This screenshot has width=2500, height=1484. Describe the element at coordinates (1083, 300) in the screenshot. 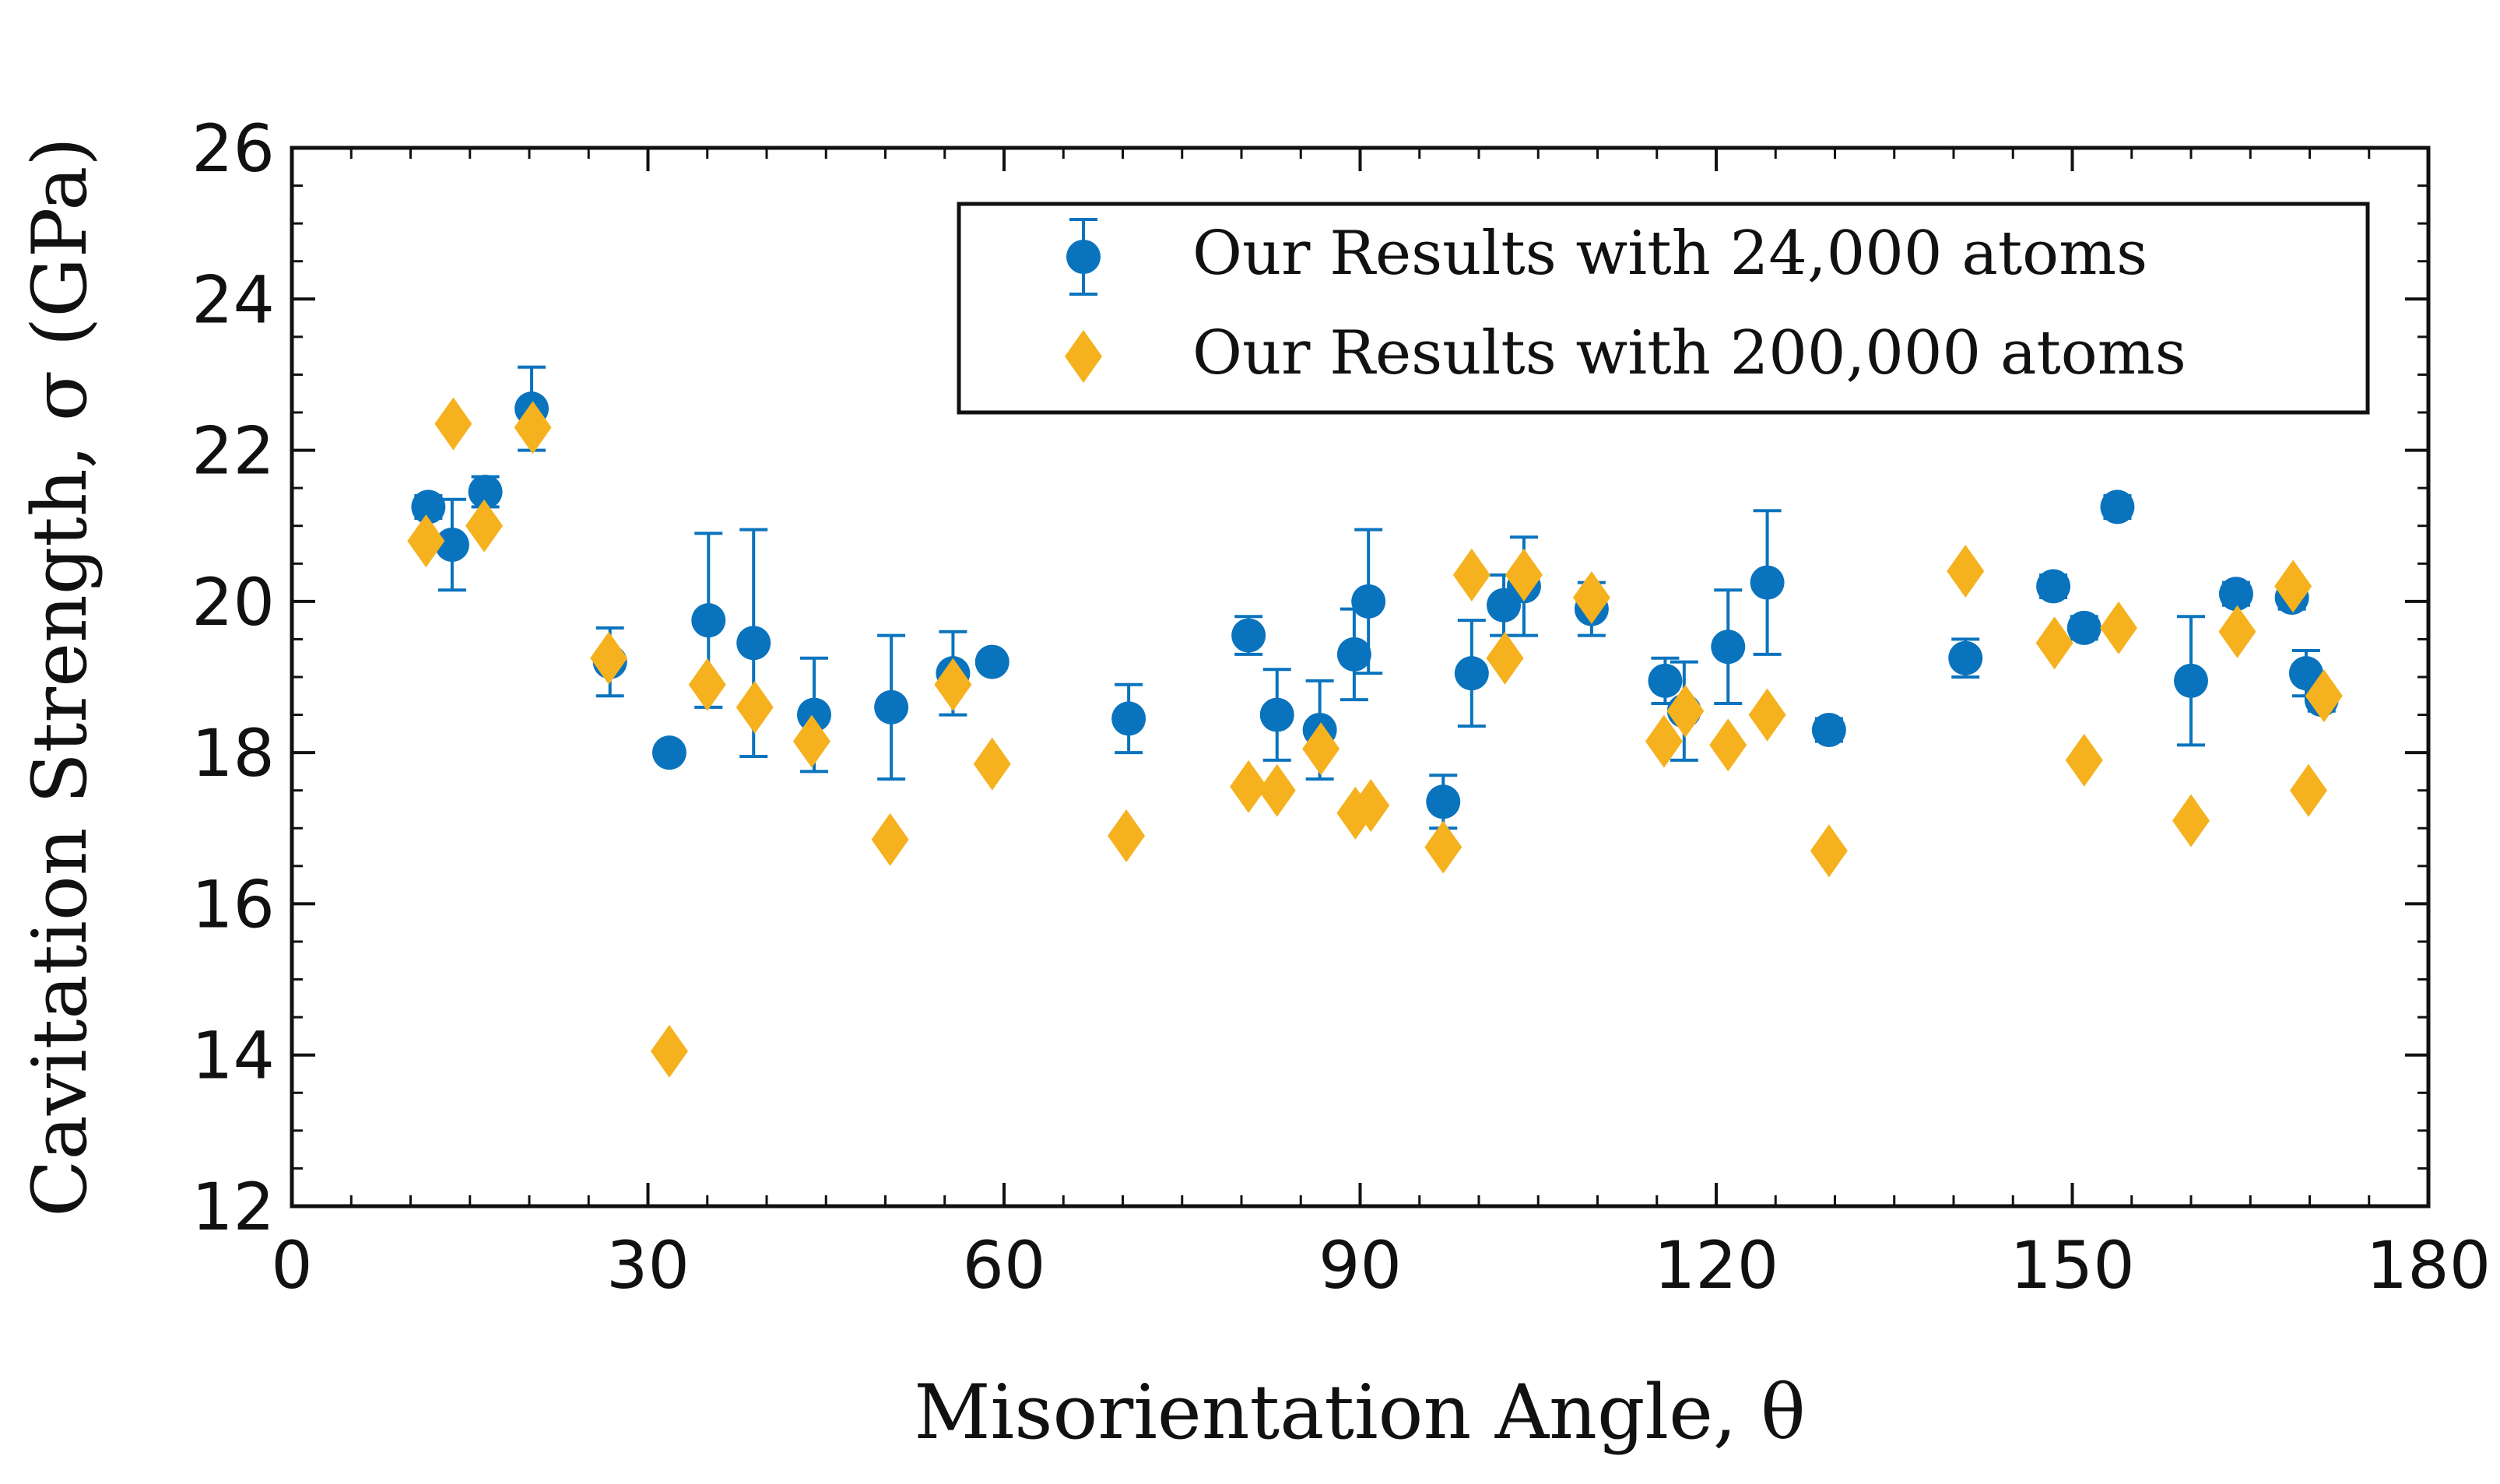

I see `legend-items` at that location.